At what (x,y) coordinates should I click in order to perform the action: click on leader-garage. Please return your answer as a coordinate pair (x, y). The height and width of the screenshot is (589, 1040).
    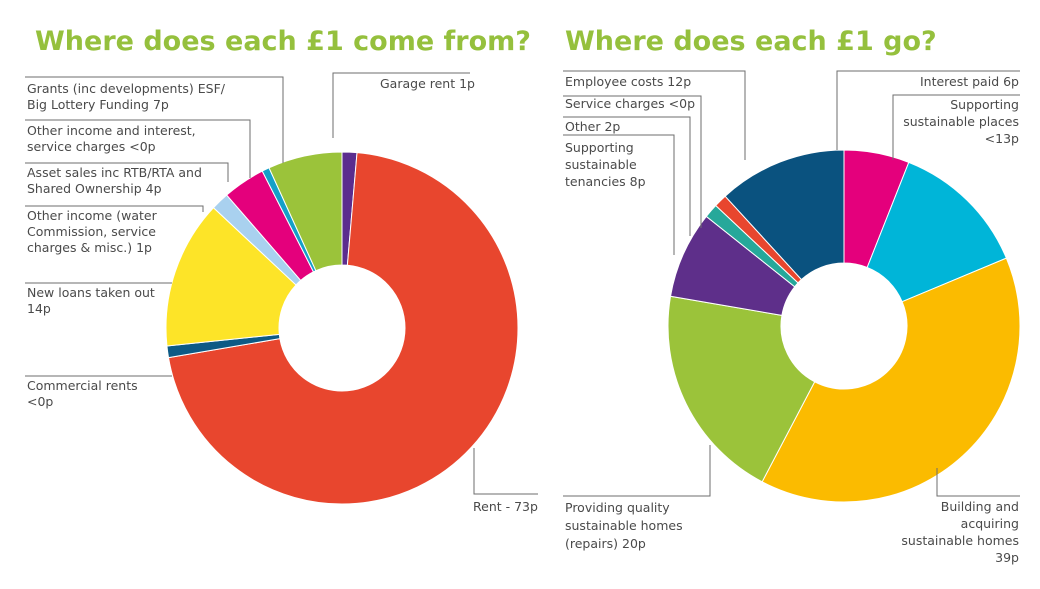
    Looking at the image, I should click on (401, 105).